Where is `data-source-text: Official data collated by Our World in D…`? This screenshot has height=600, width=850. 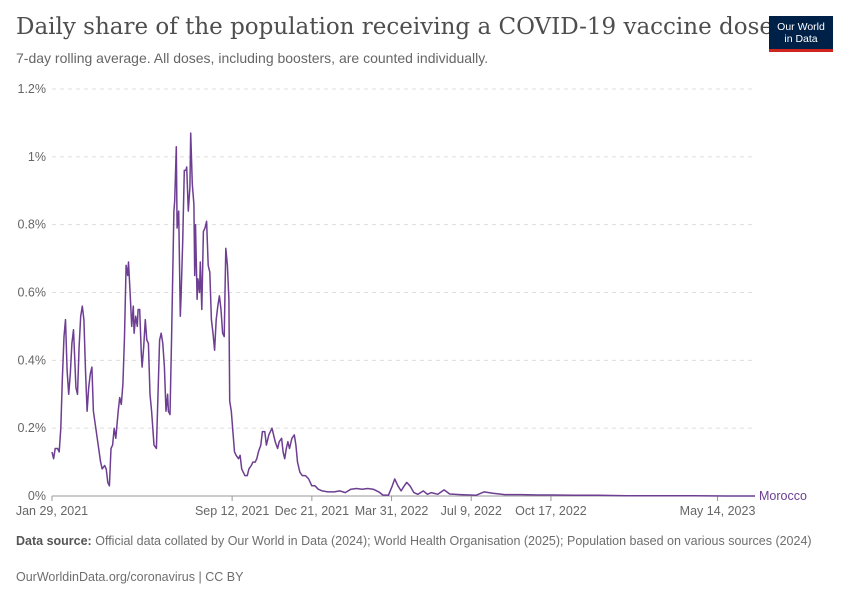 data-source-text: Official data collated by Our World in D… is located at coordinates (453, 541).